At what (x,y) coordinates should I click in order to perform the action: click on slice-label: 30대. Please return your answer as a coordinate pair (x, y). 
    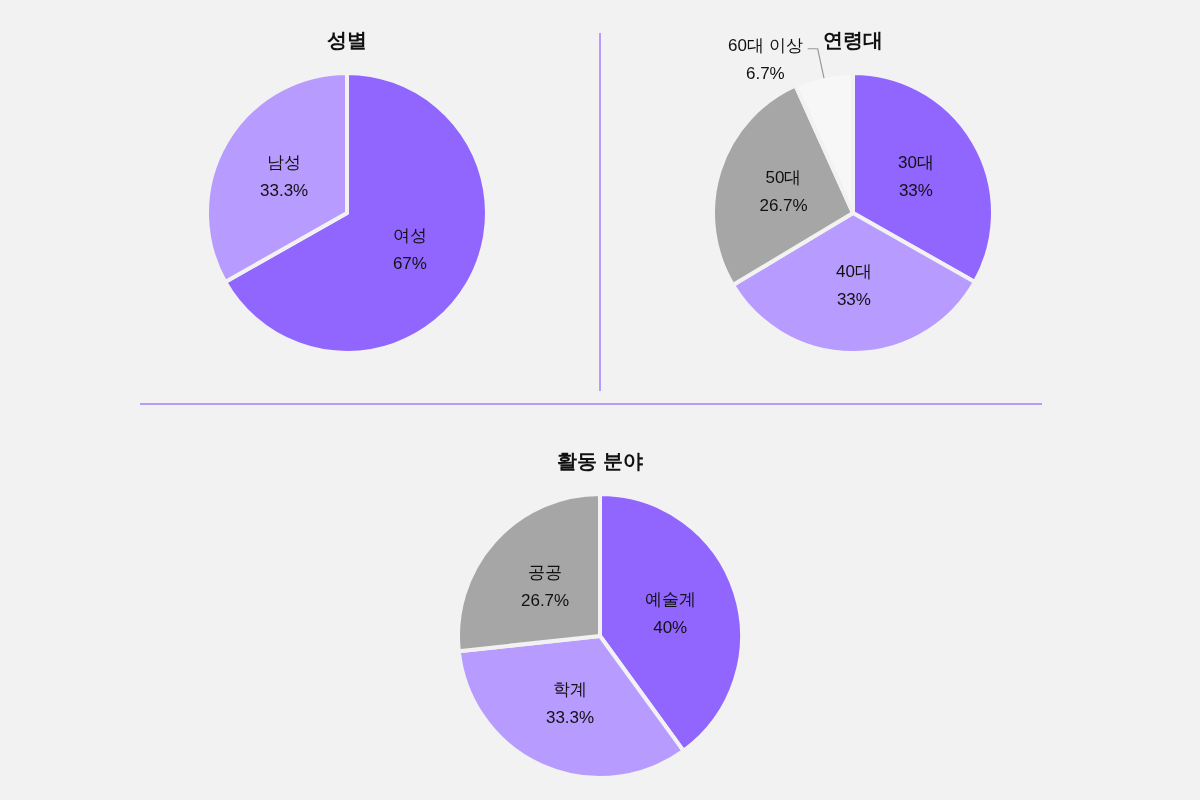
    Looking at the image, I should click on (915, 162).